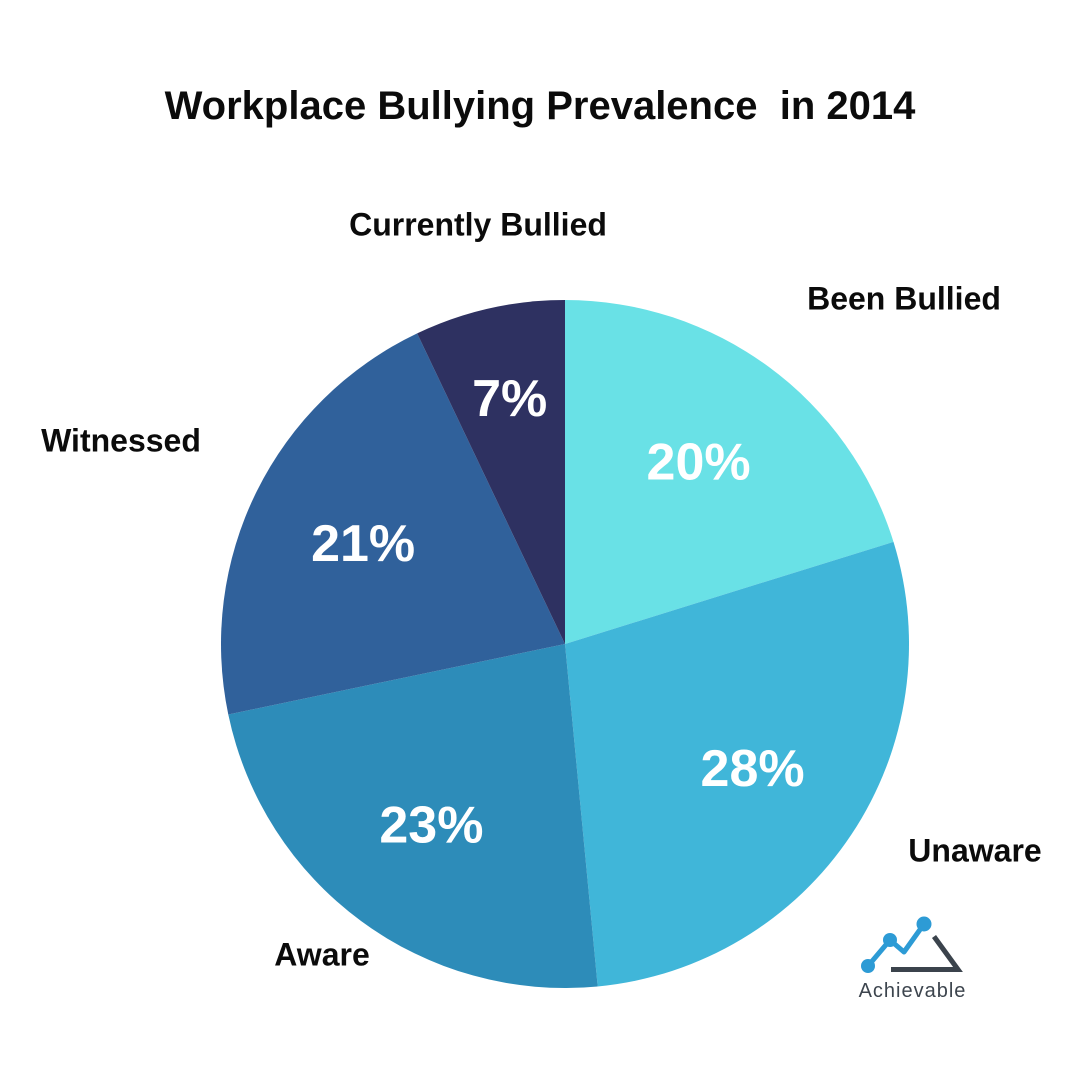  Describe the element at coordinates (927, 953) in the screenshot. I see `logo-triangle-icon` at that location.